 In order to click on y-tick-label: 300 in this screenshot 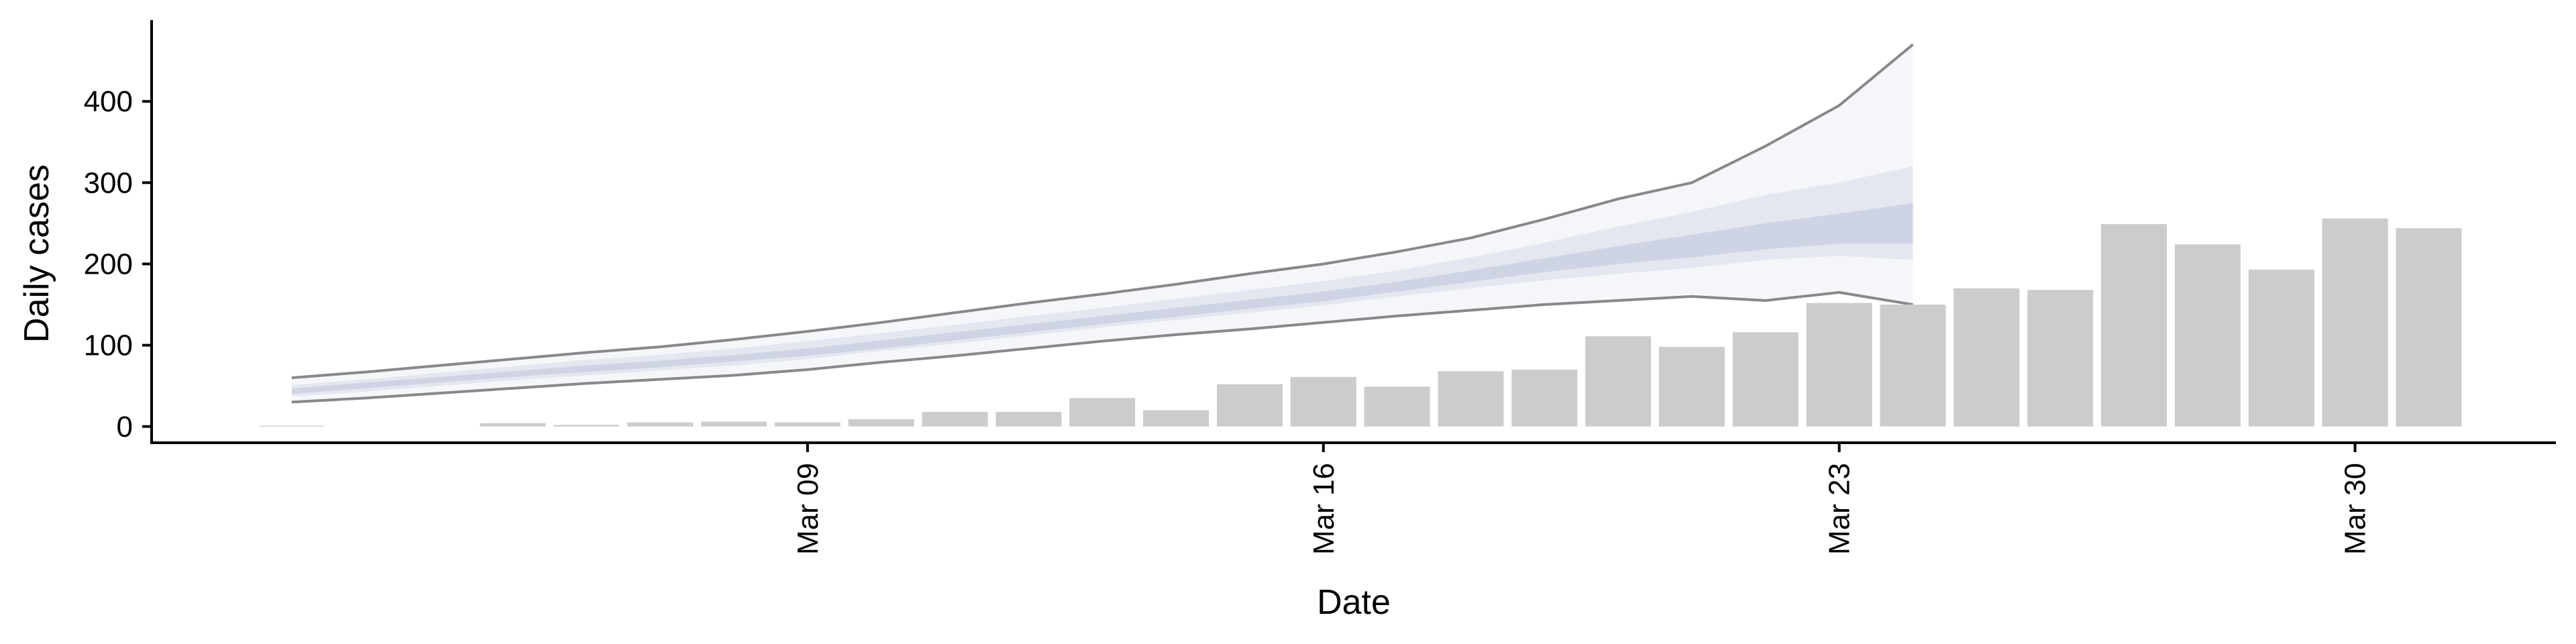, I will do `click(108, 182)`.